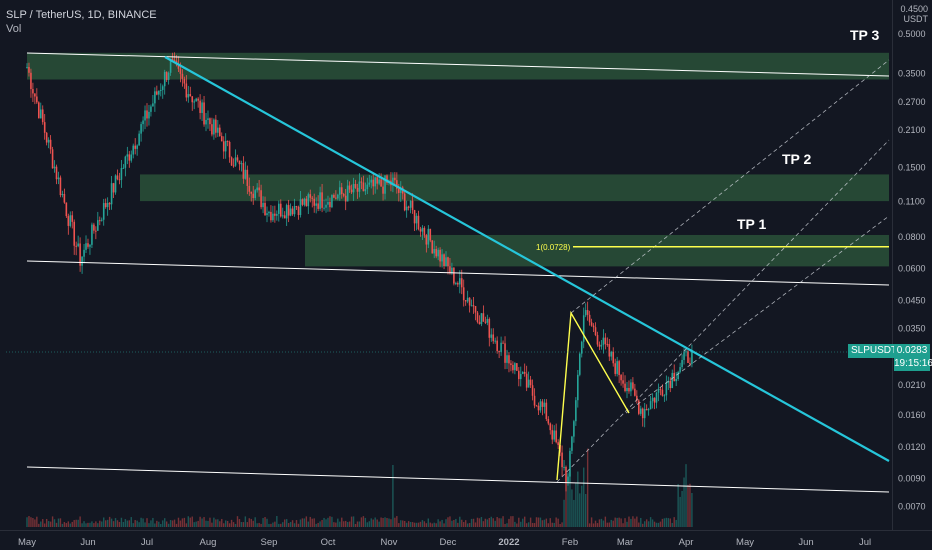 Image resolution: width=932 pixels, height=550 pixels. Describe the element at coordinates (389, 542) in the screenshot. I see `time-tick-label: Nov` at that location.